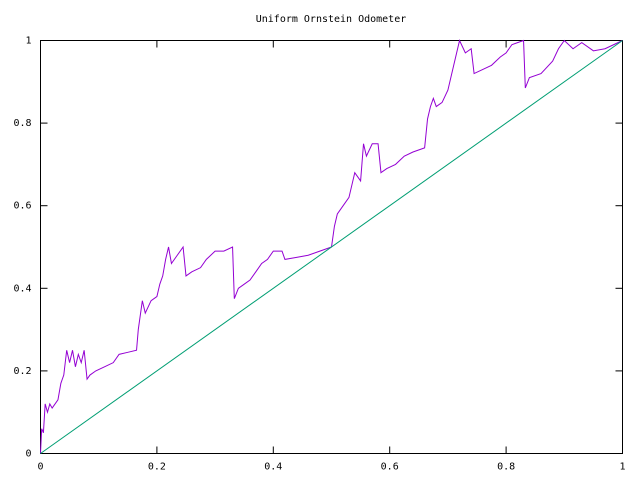 The image size is (640, 480). What do you see at coordinates (331, 19) in the screenshot?
I see `chart-title: Uniform Ornstein Odometer` at bounding box center [331, 19].